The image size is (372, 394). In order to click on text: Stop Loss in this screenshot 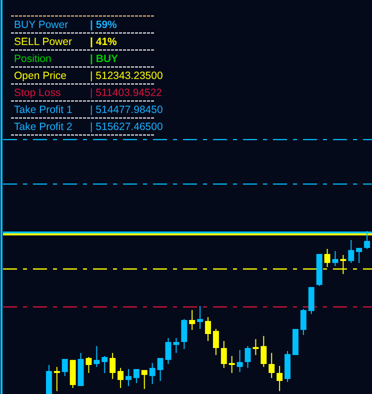, I will do `click(37, 93)`.